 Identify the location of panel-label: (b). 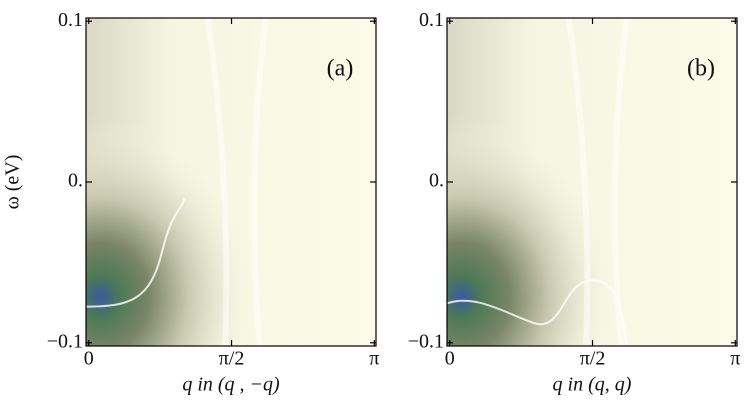
(701, 69).